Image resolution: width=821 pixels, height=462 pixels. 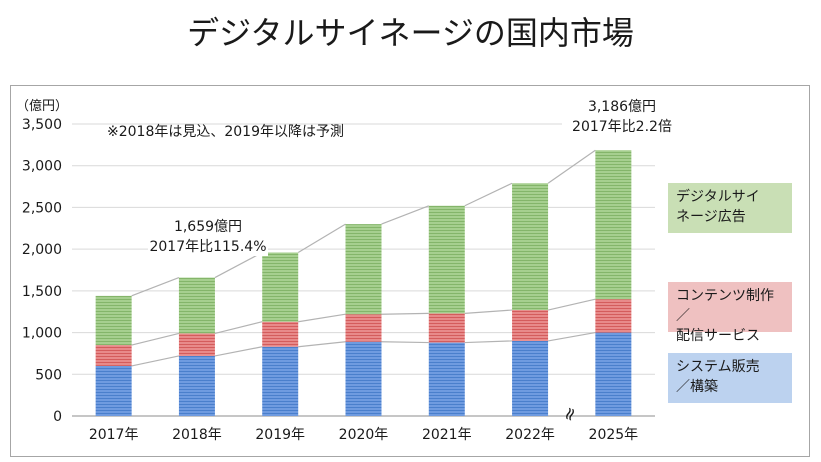 What do you see at coordinates (718, 367) in the screenshot?
I see `legend-system-line-1: システム販売` at bounding box center [718, 367].